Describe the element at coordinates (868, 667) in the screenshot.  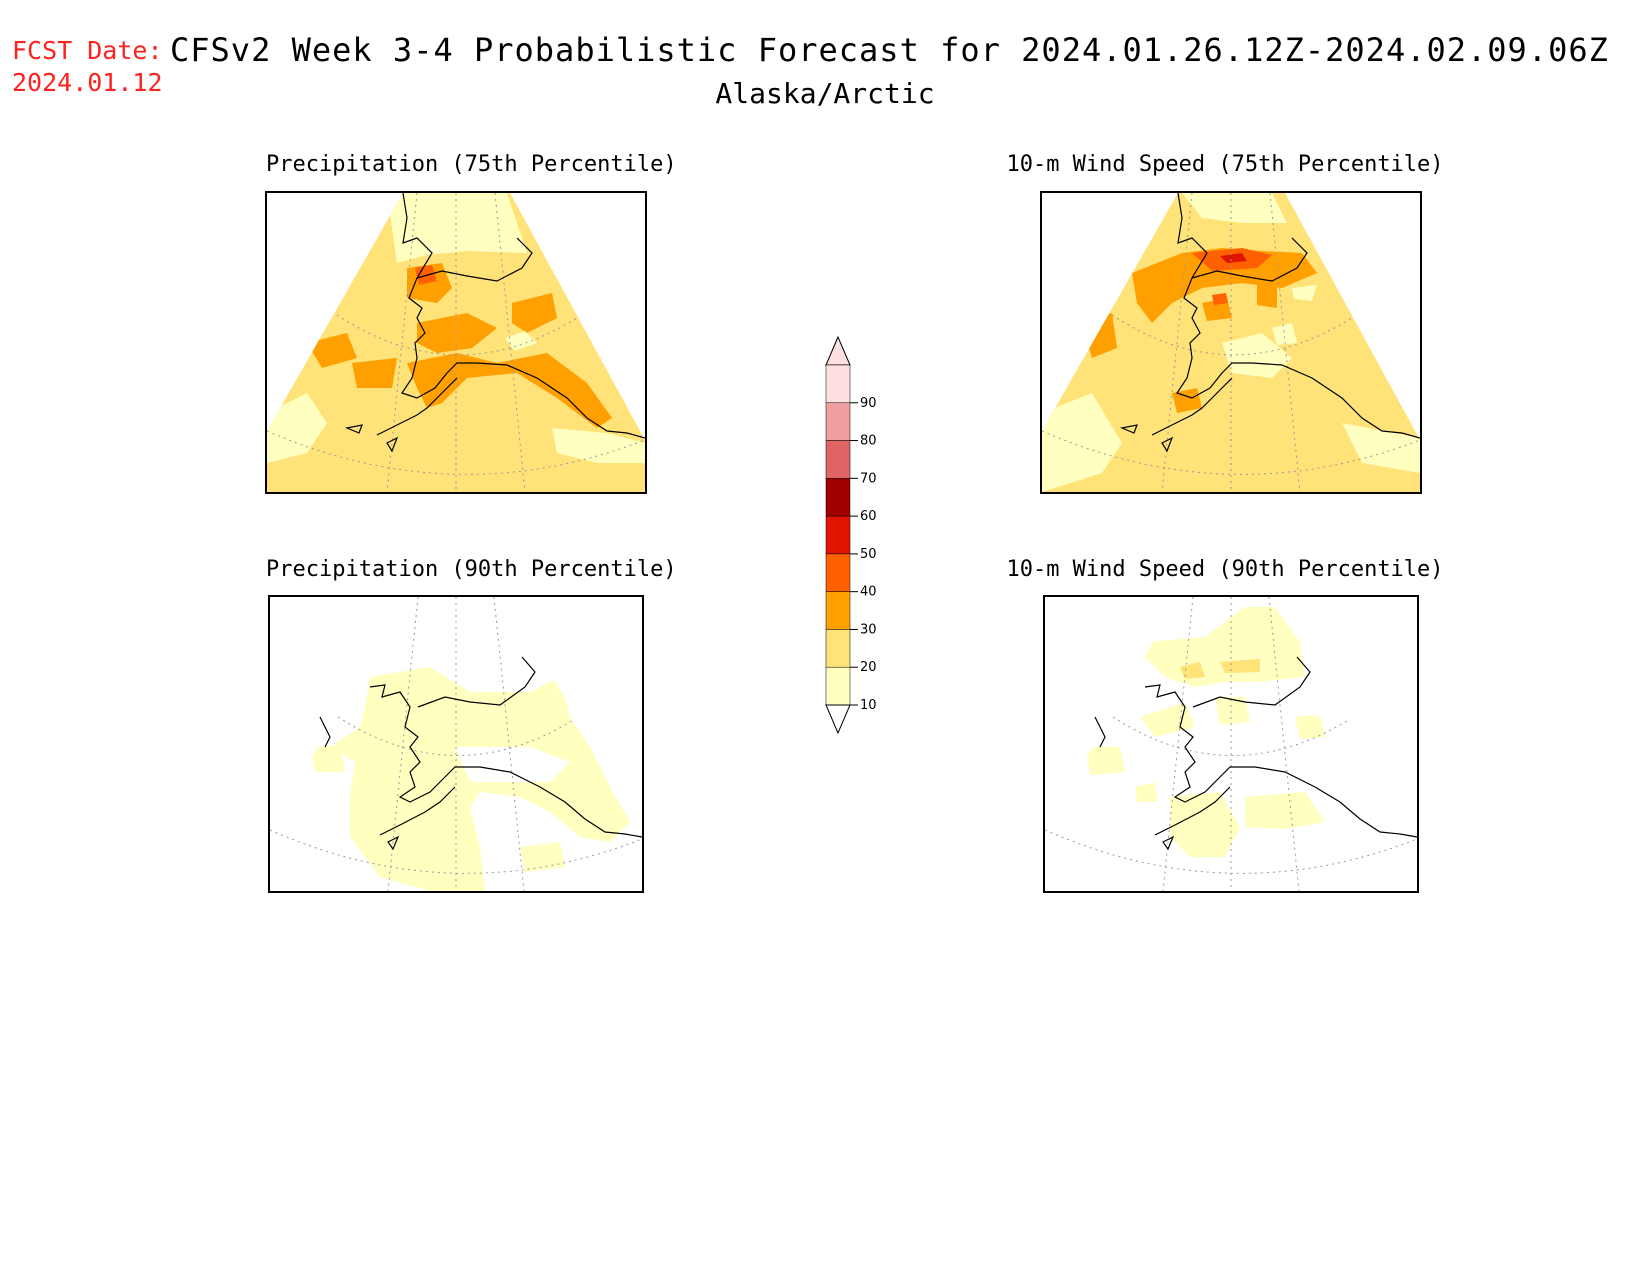
I see `colorbar-tick-label: 20` at that location.